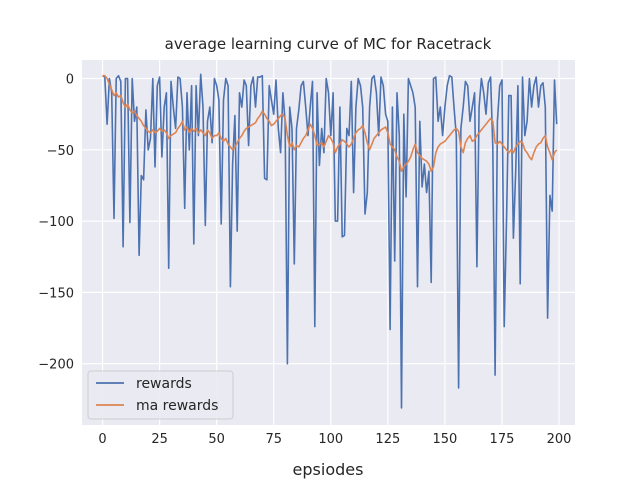 The image size is (640, 484). I want to click on x-tick-label: 200, so click(559, 439).